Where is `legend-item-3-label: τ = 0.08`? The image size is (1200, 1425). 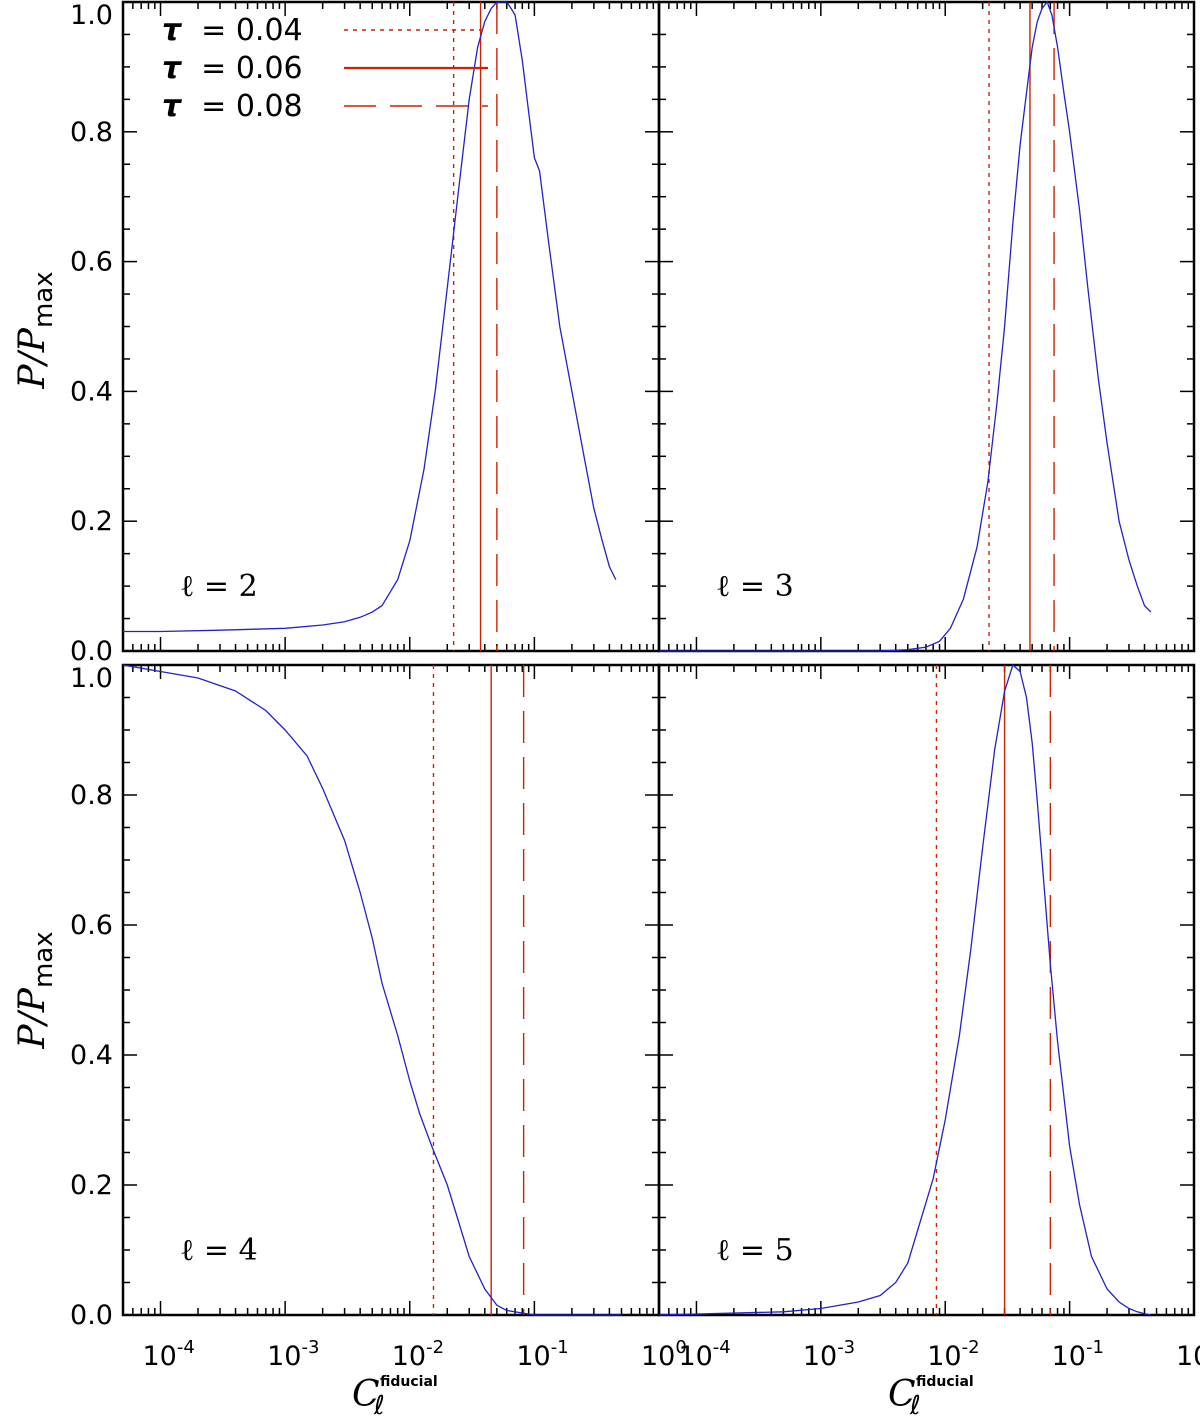
legend-item-3-label: τ = 0.08 is located at coordinates (232, 106).